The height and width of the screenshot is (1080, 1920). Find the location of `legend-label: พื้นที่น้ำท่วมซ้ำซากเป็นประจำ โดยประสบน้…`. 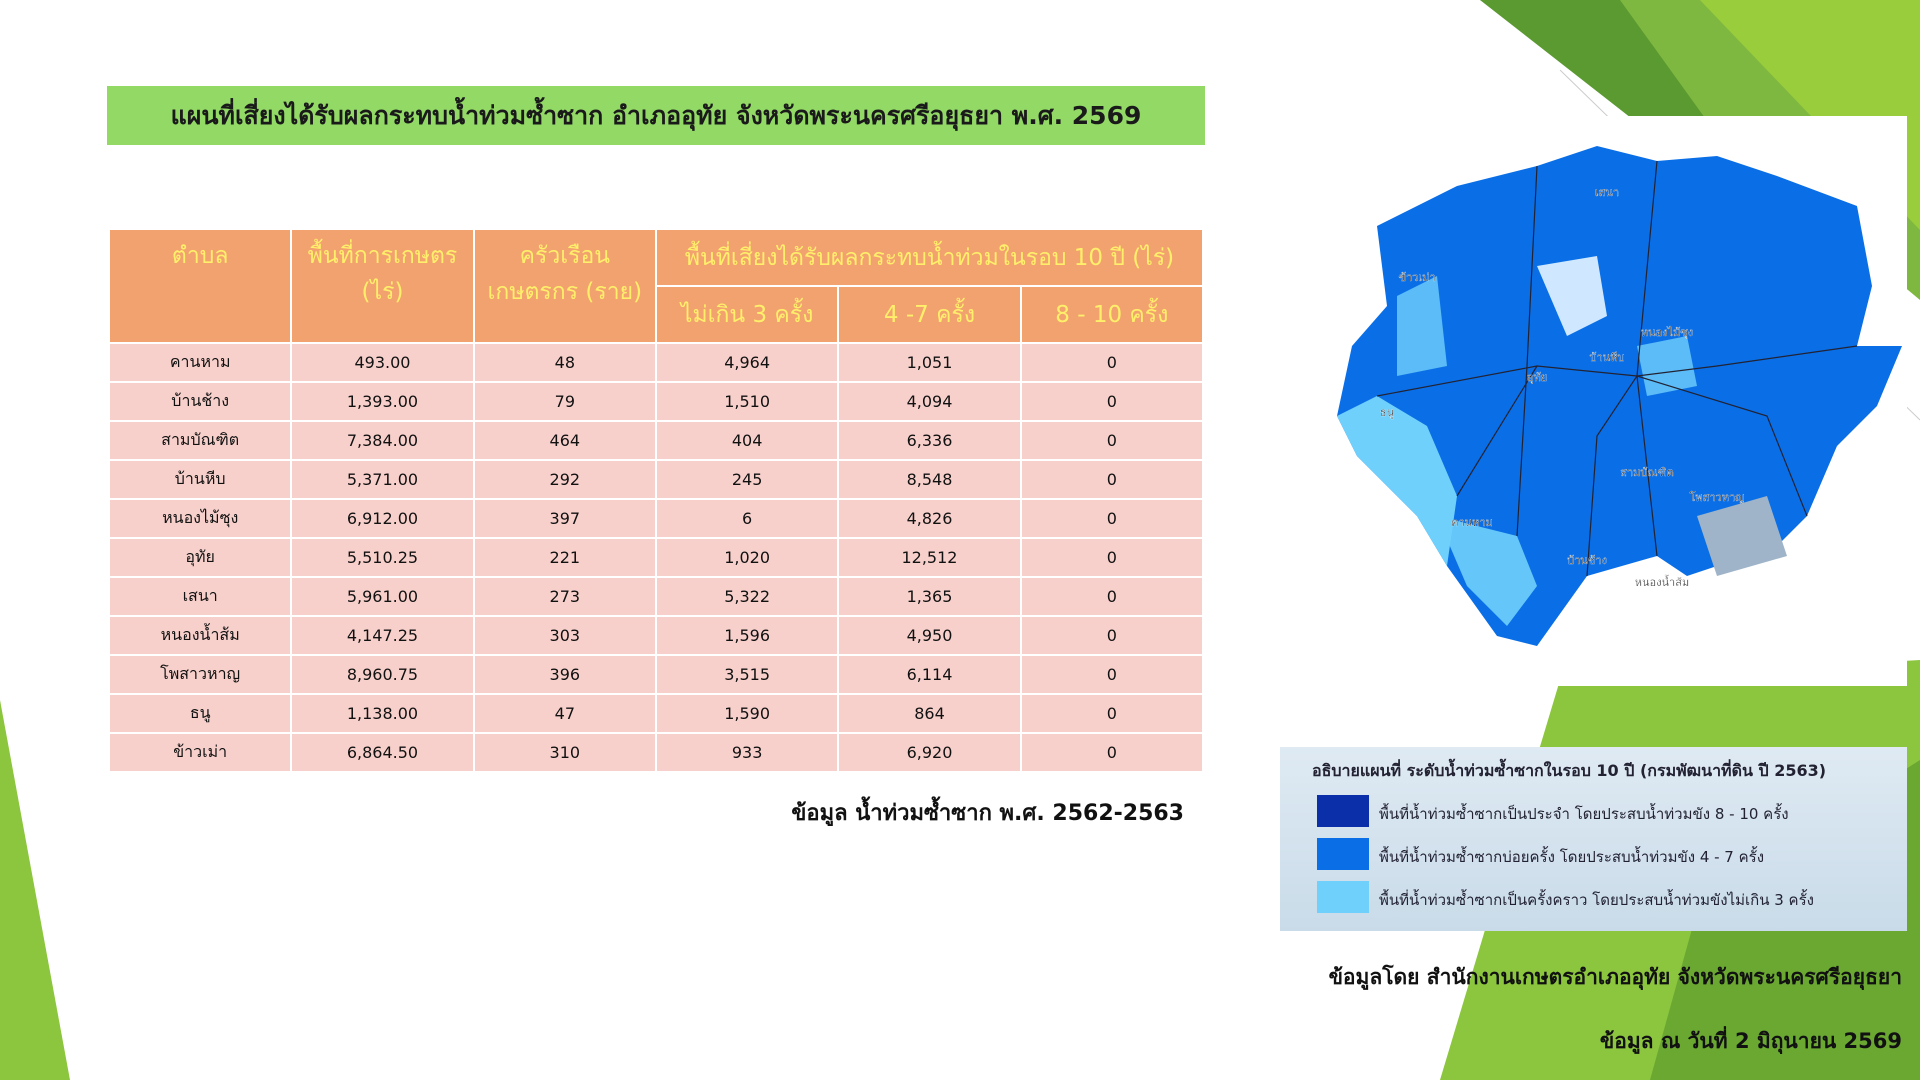

legend-label: พื้นที่น้ำท่วมซ้ำซากเป็นประจำ โดยประสบน้… is located at coordinates (1584, 814).